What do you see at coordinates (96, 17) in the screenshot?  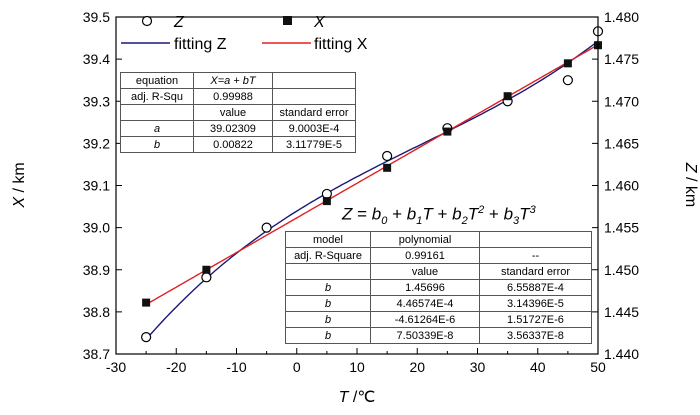 I see `y-left-tick-label: 39.5` at bounding box center [96, 17].